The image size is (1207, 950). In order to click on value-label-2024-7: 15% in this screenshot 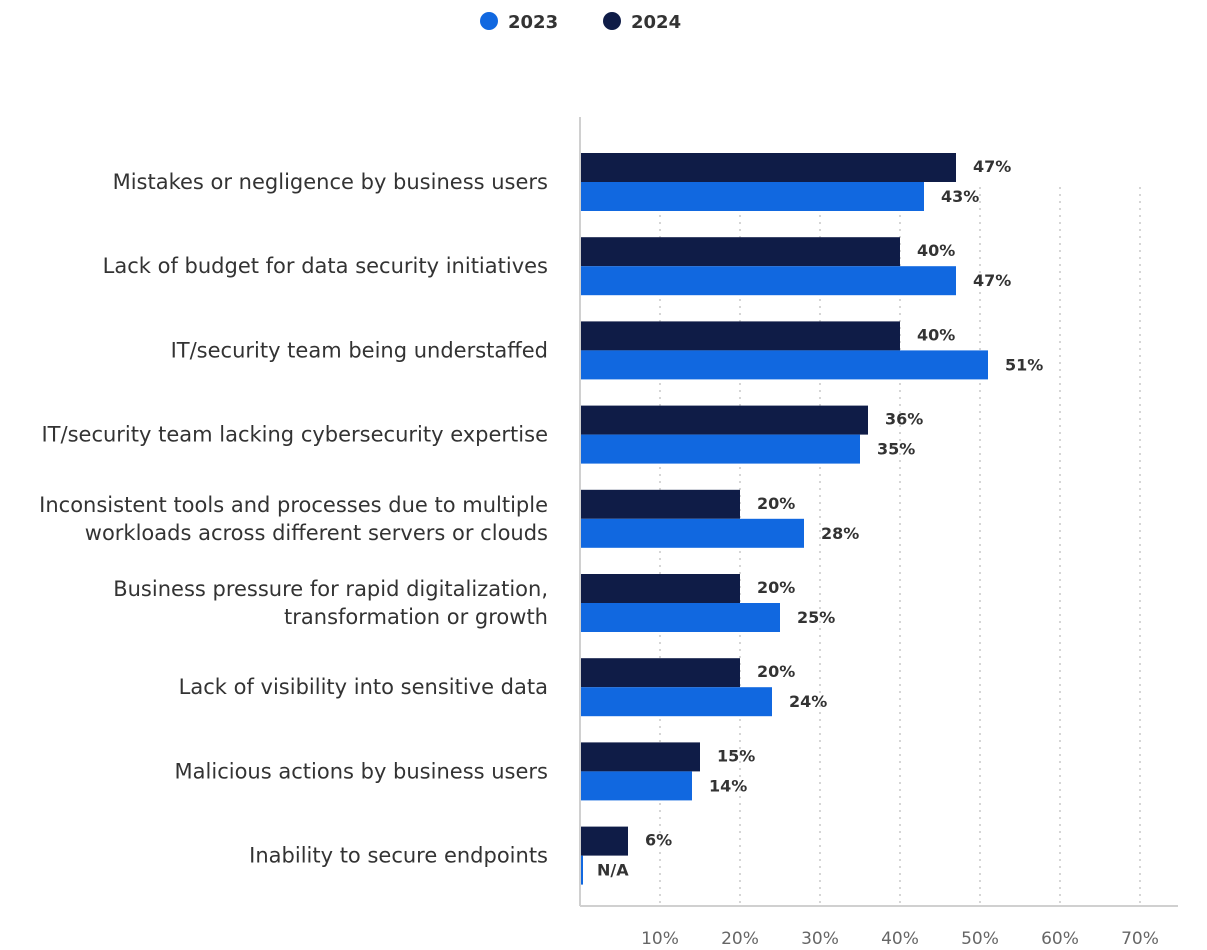, I will do `click(736, 755)`.